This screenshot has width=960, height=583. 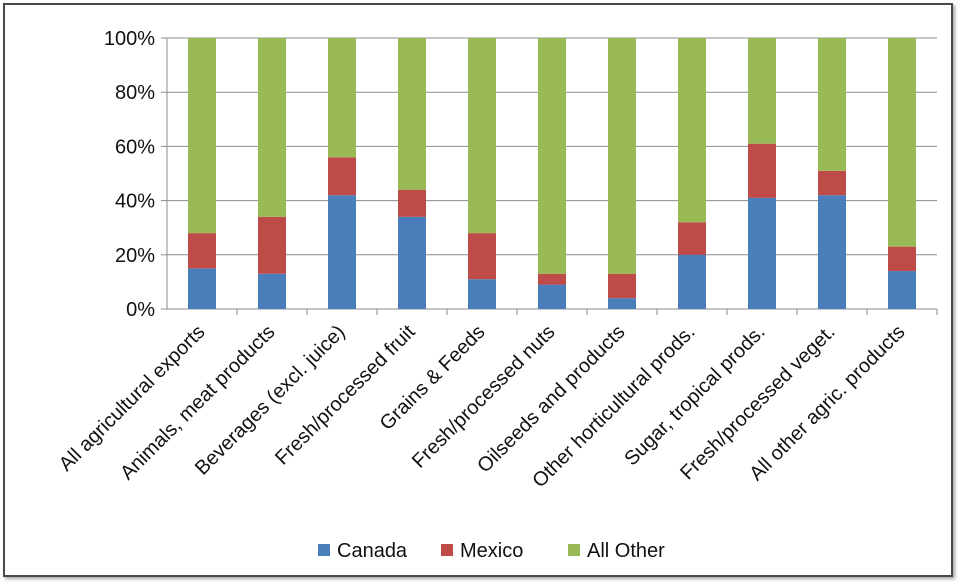 What do you see at coordinates (484, 397) in the screenshot?
I see `x-category-label: Fresh/processed nuts` at bounding box center [484, 397].